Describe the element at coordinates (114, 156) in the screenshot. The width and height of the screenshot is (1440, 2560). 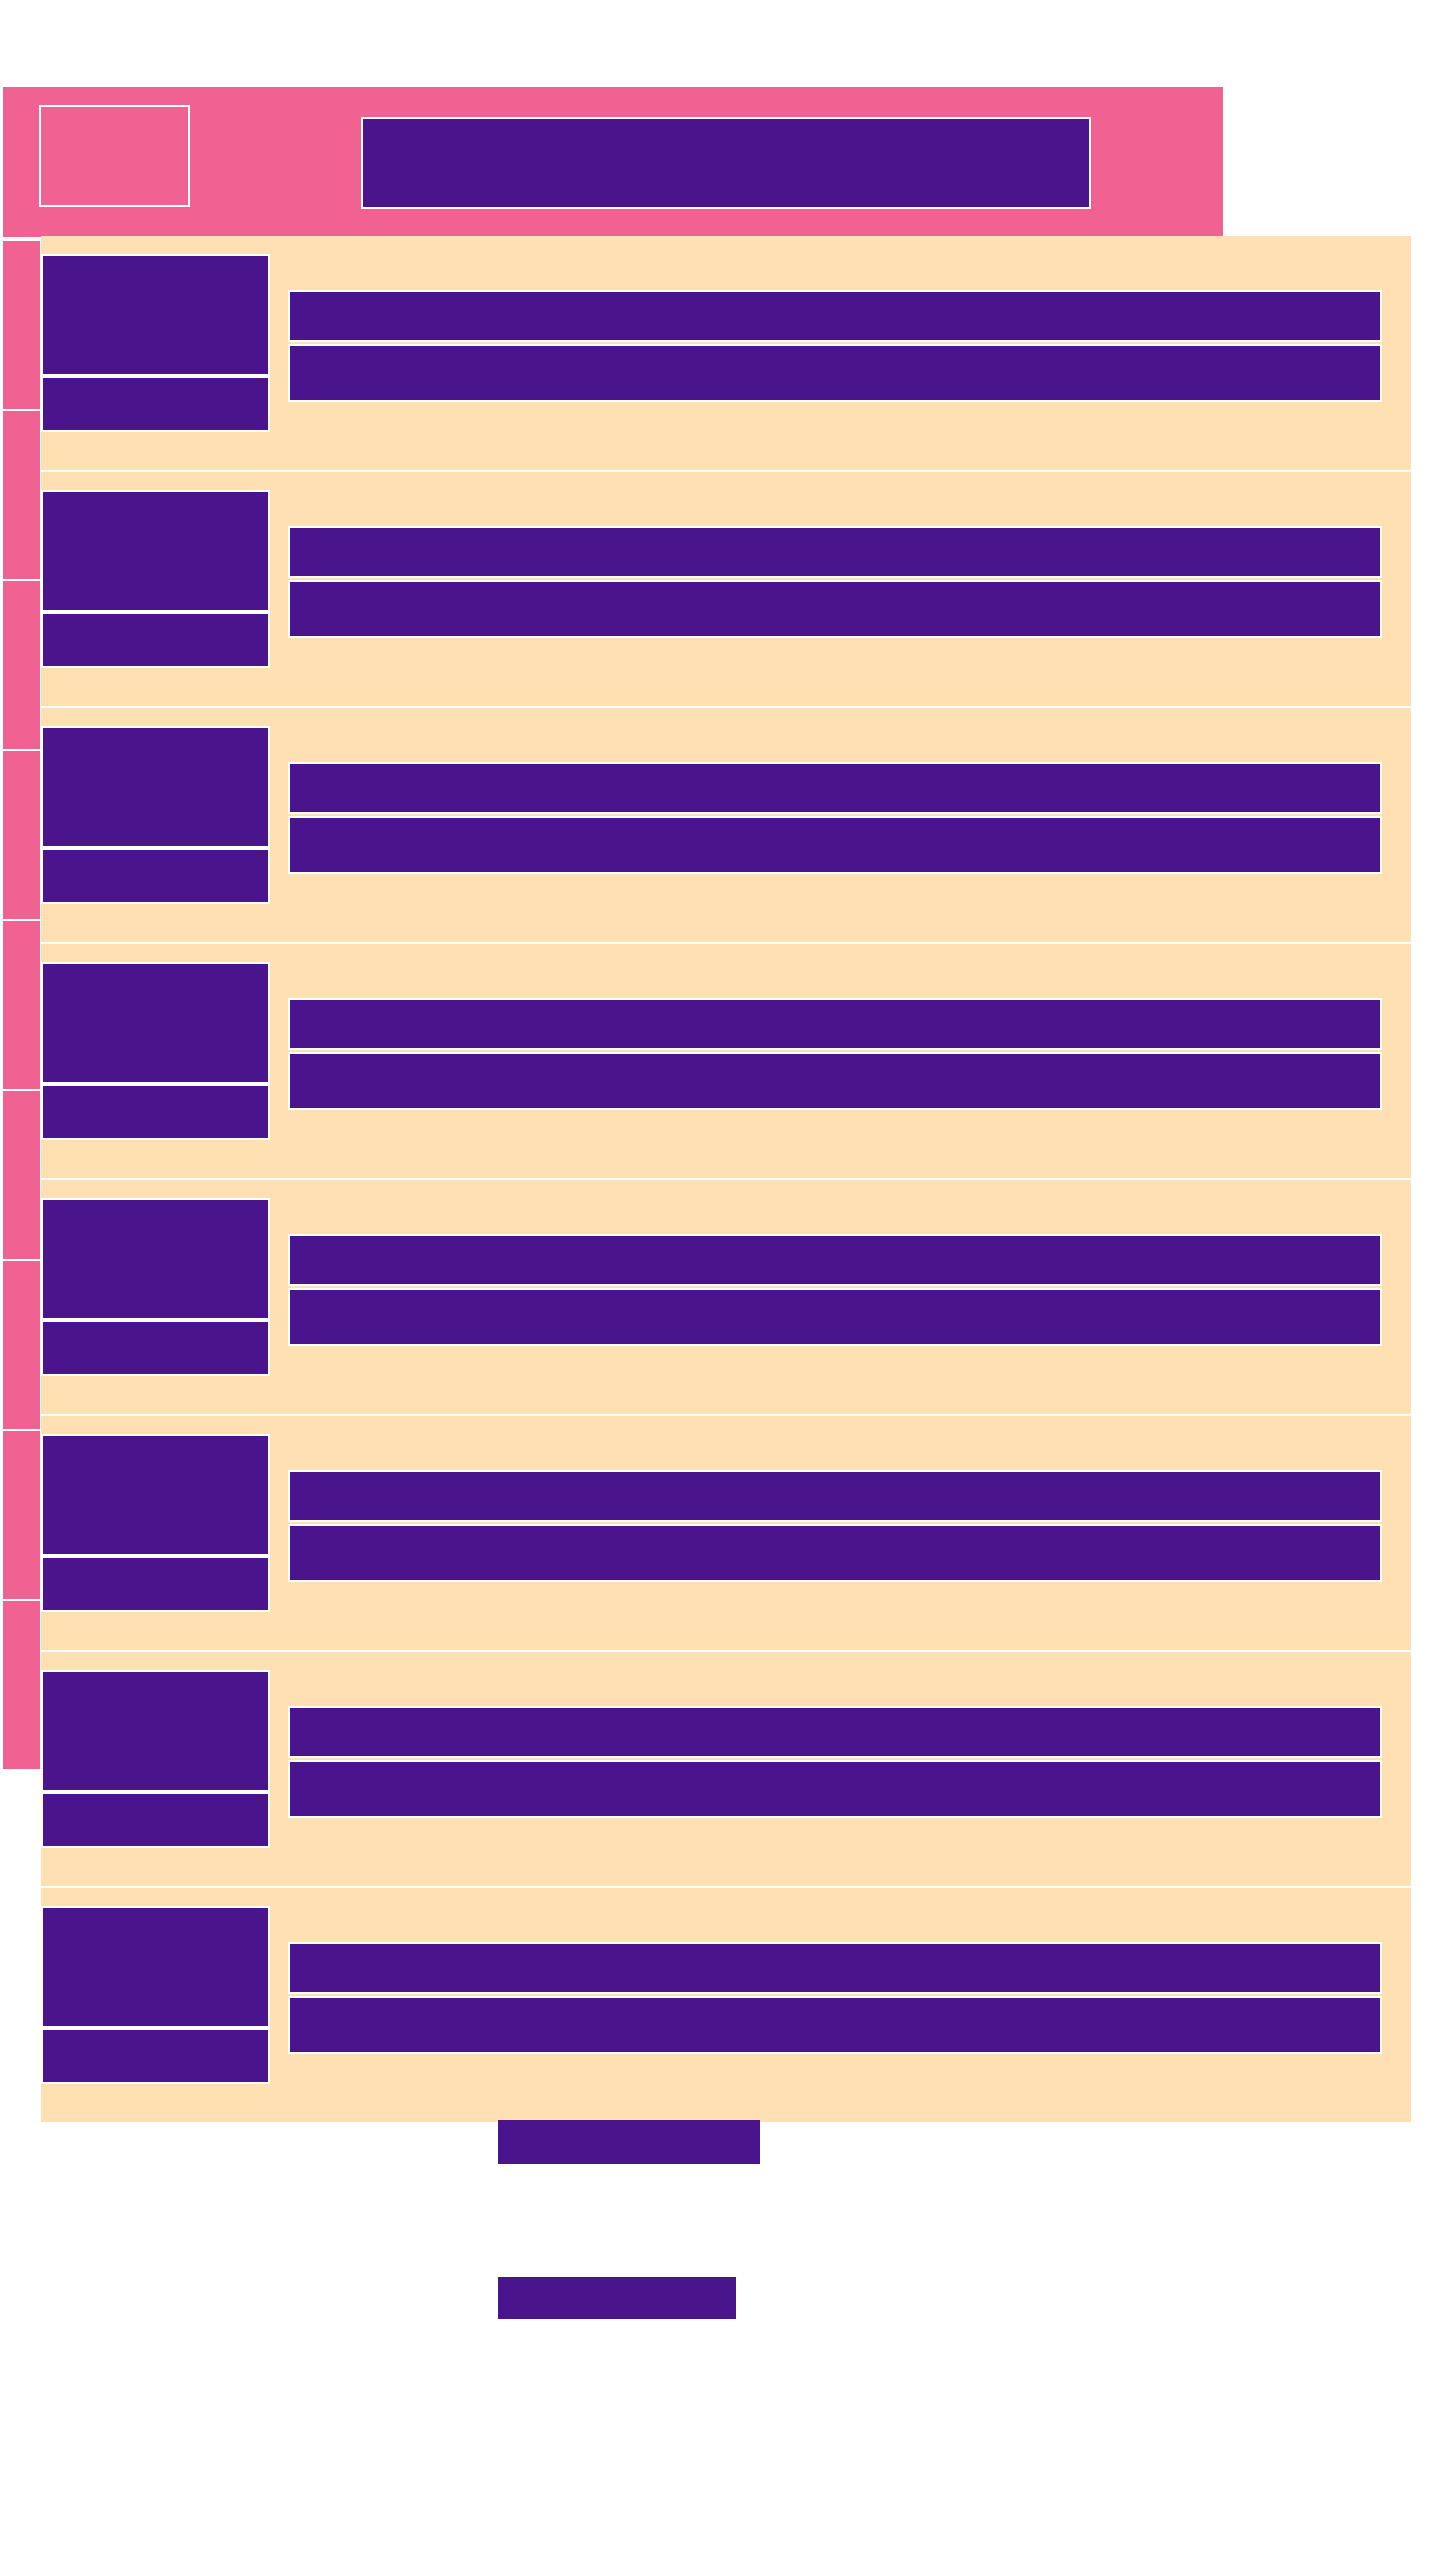
I see `logo` at that location.